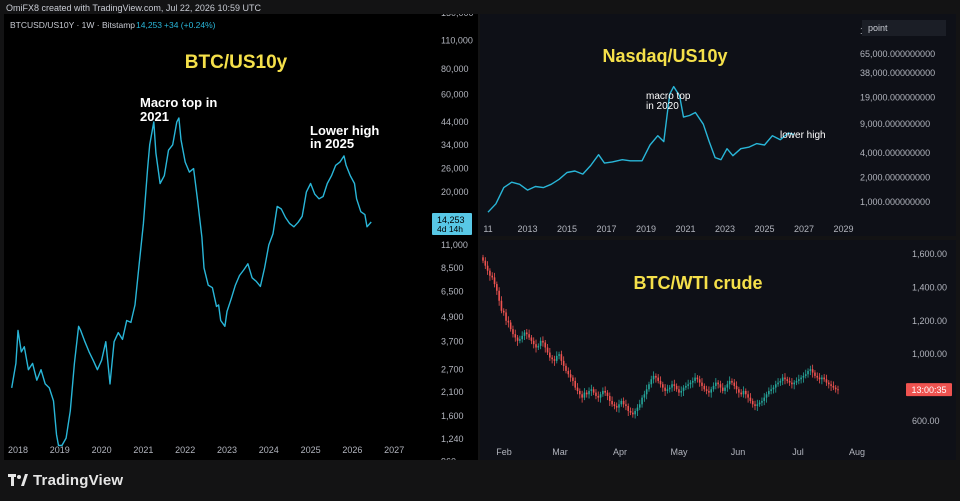 Image resolution: width=960 pixels, height=501 pixels. Describe the element at coordinates (190, 25) in the screenshot. I see `change-value: +34 (+0.24%)` at that location.